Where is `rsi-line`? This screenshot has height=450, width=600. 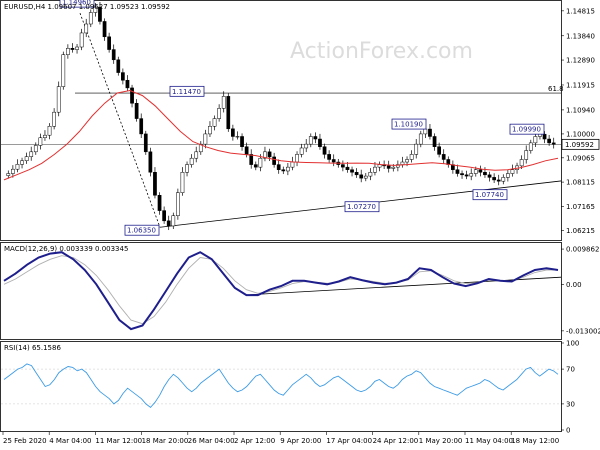
rsi-line is located at coordinates (281, 386).